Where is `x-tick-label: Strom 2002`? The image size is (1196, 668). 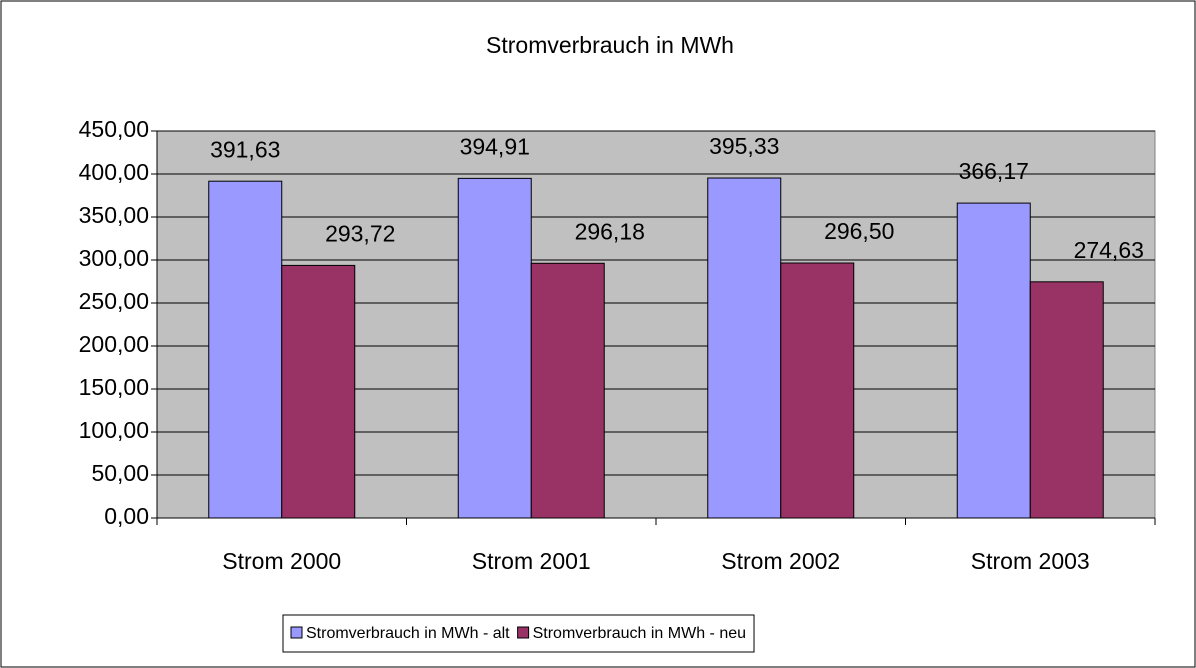
x-tick-label: Strom 2002 is located at coordinates (780, 561).